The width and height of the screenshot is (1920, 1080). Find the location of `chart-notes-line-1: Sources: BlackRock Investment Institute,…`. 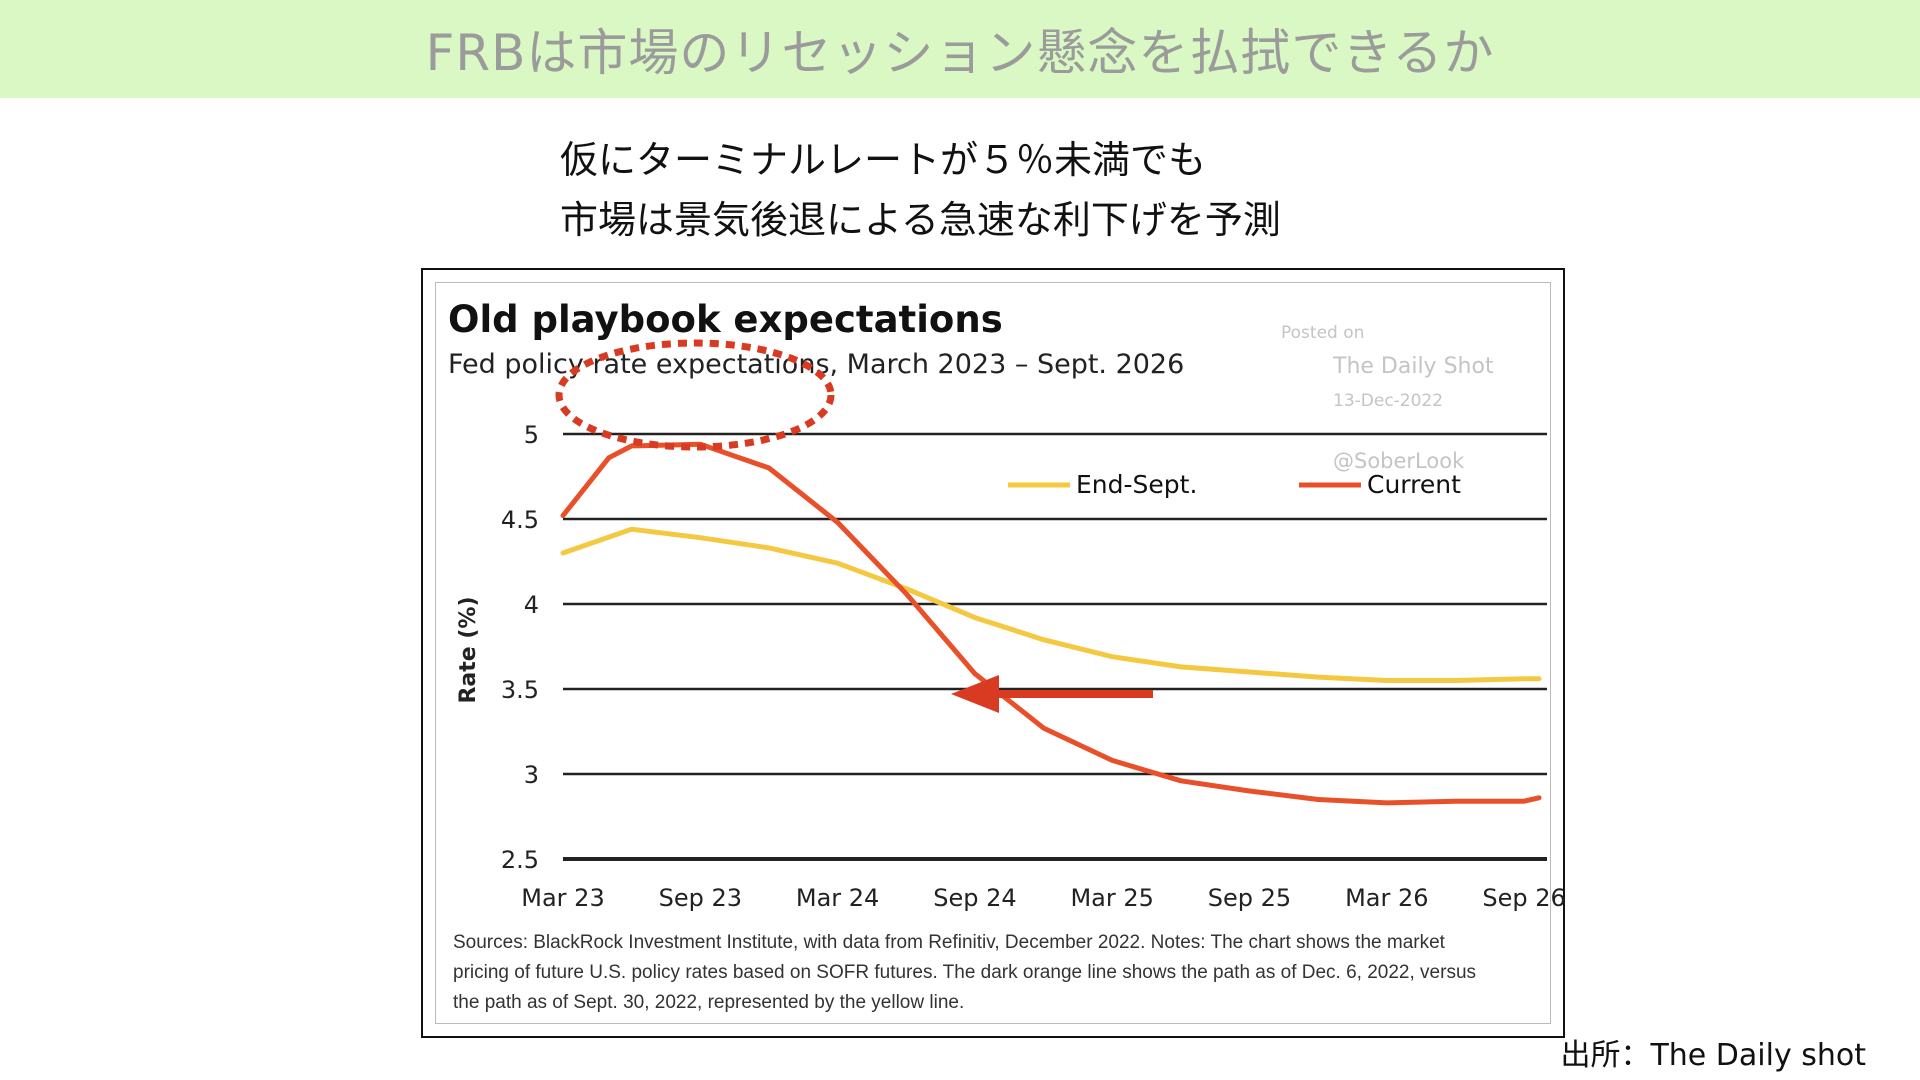

chart-notes-line-1: Sources: BlackRock Investment Institute,… is located at coordinates (949, 942).